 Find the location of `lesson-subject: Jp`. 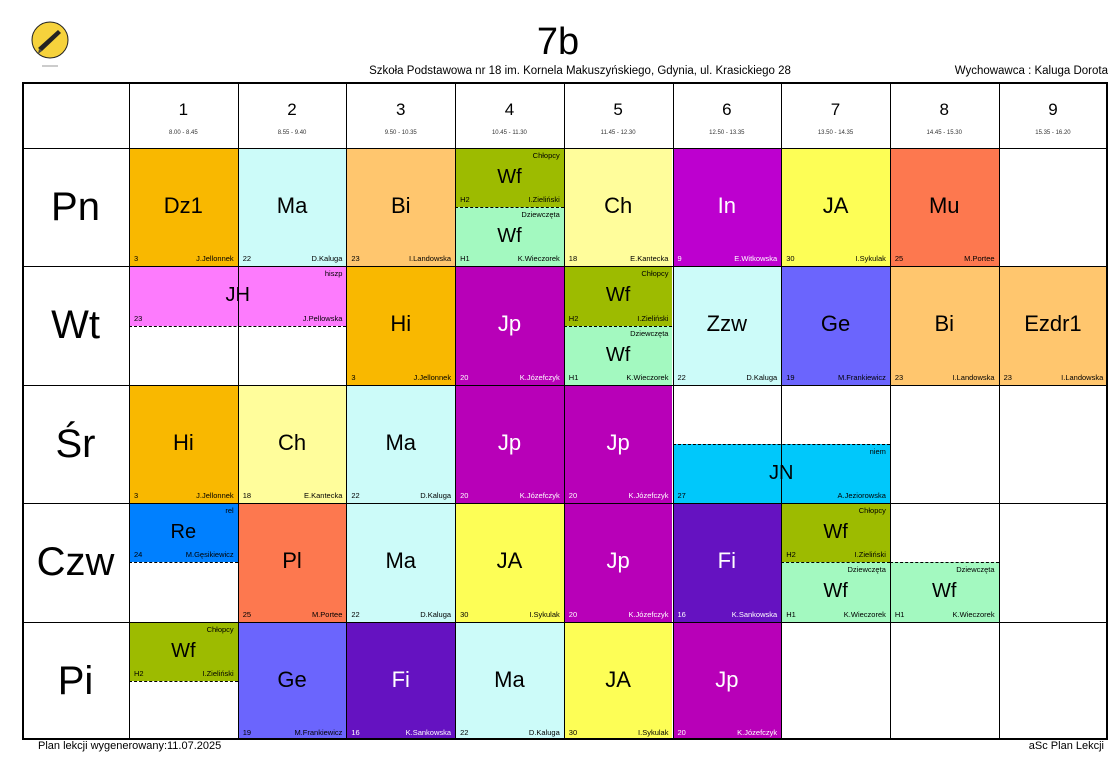

lesson-subject: Jp is located at coordinates (509, 324).